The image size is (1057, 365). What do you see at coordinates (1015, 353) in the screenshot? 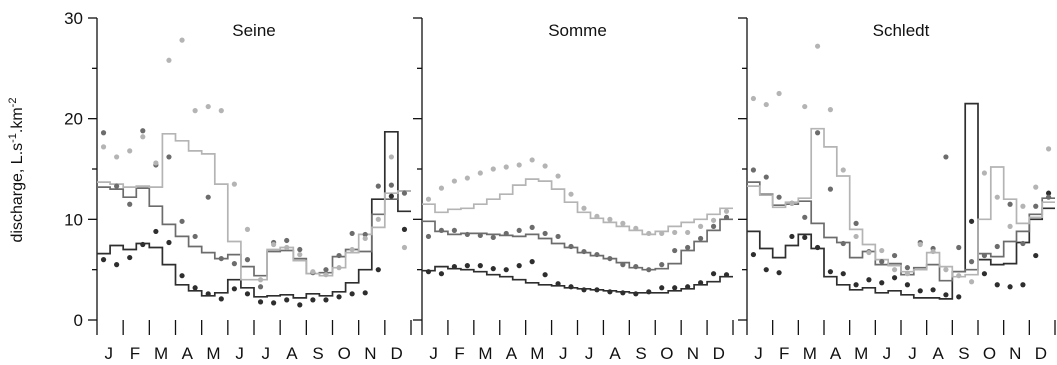
I see `x-tick-label: N` at bounding box center [1015, 353].